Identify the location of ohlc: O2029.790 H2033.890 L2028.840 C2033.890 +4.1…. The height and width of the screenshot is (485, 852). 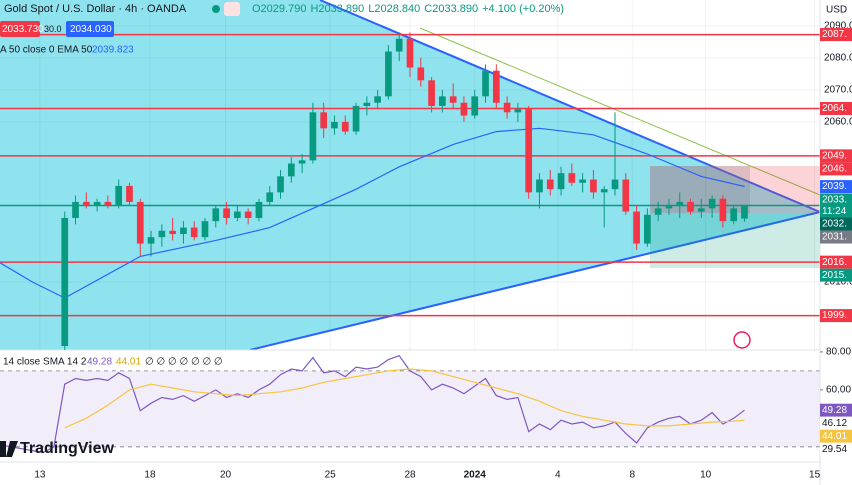
(408, 9).